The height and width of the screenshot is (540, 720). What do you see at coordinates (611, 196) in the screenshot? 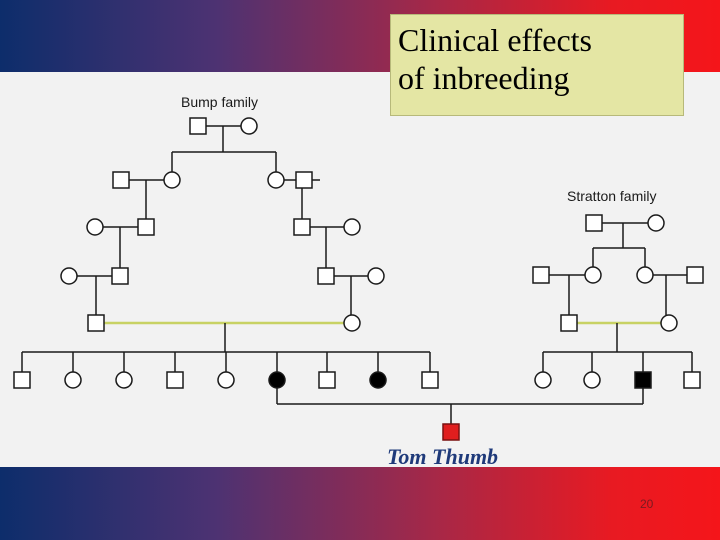
I see `stratton-family-label: Stratton family` at bounding box center [611, 196].